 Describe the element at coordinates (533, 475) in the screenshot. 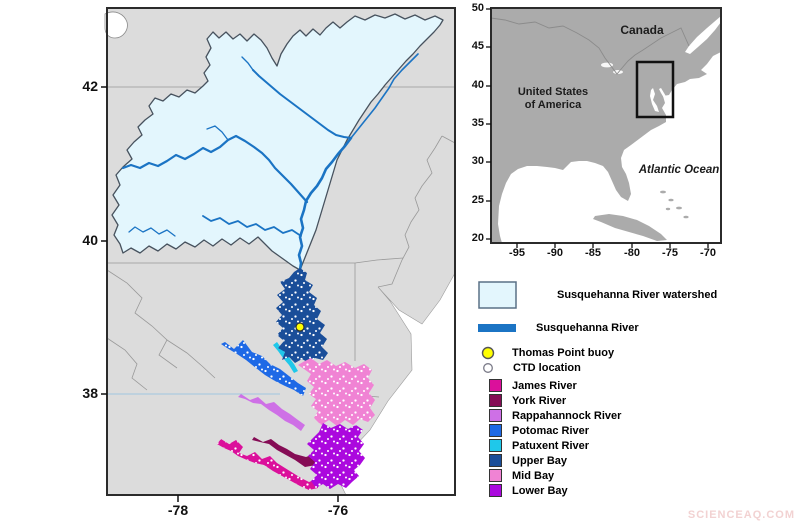

I see `legend-mid-bay-label: Mid Bay` at that location.